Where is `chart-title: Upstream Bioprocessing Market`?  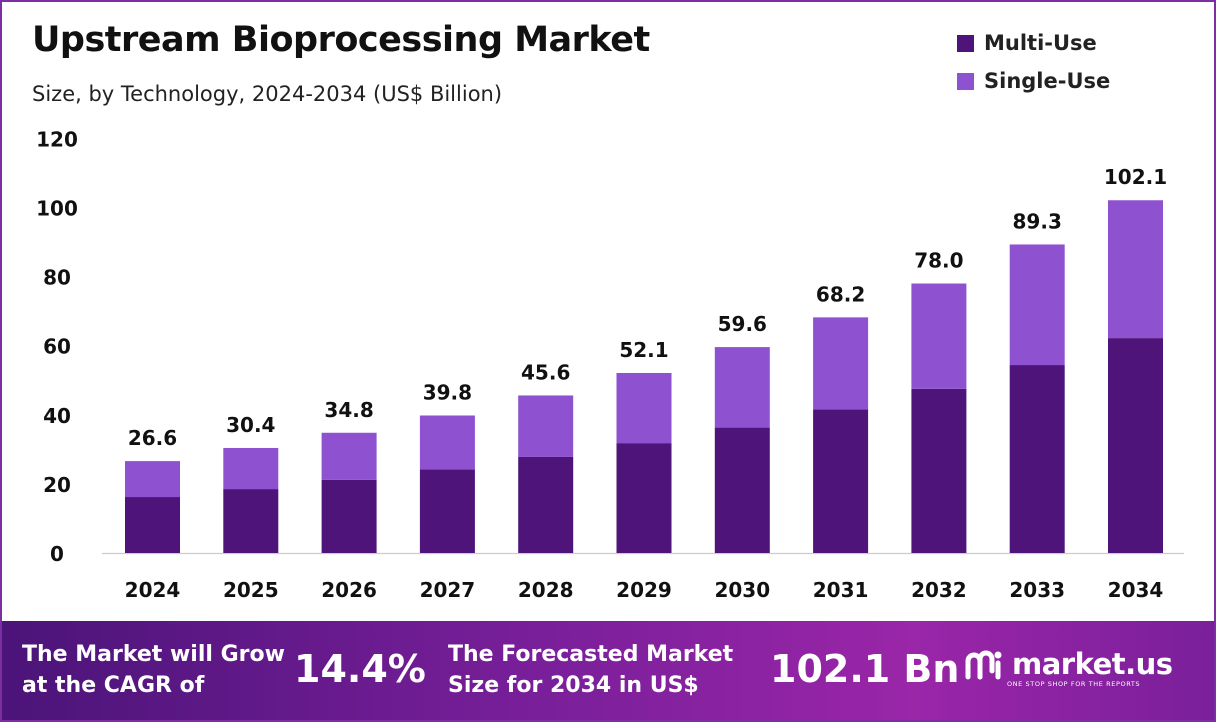
chart-title: Upstream Bioprocessing Market is located at coordinates (341, 40).